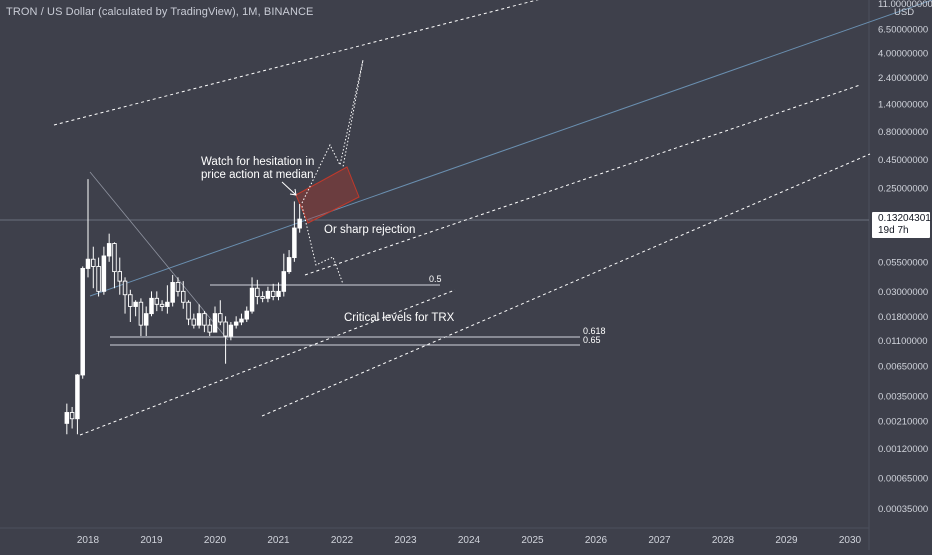  Describe the element at coordinates (293, 192) in the screenshot. I see `annotation-arrowhead` at that location.